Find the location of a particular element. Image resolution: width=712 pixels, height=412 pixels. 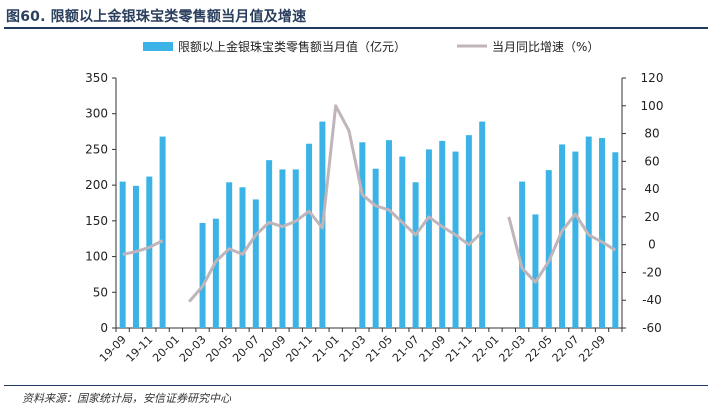

x-axis-tick-label: 20-09 is located at coordinates (273, 349).